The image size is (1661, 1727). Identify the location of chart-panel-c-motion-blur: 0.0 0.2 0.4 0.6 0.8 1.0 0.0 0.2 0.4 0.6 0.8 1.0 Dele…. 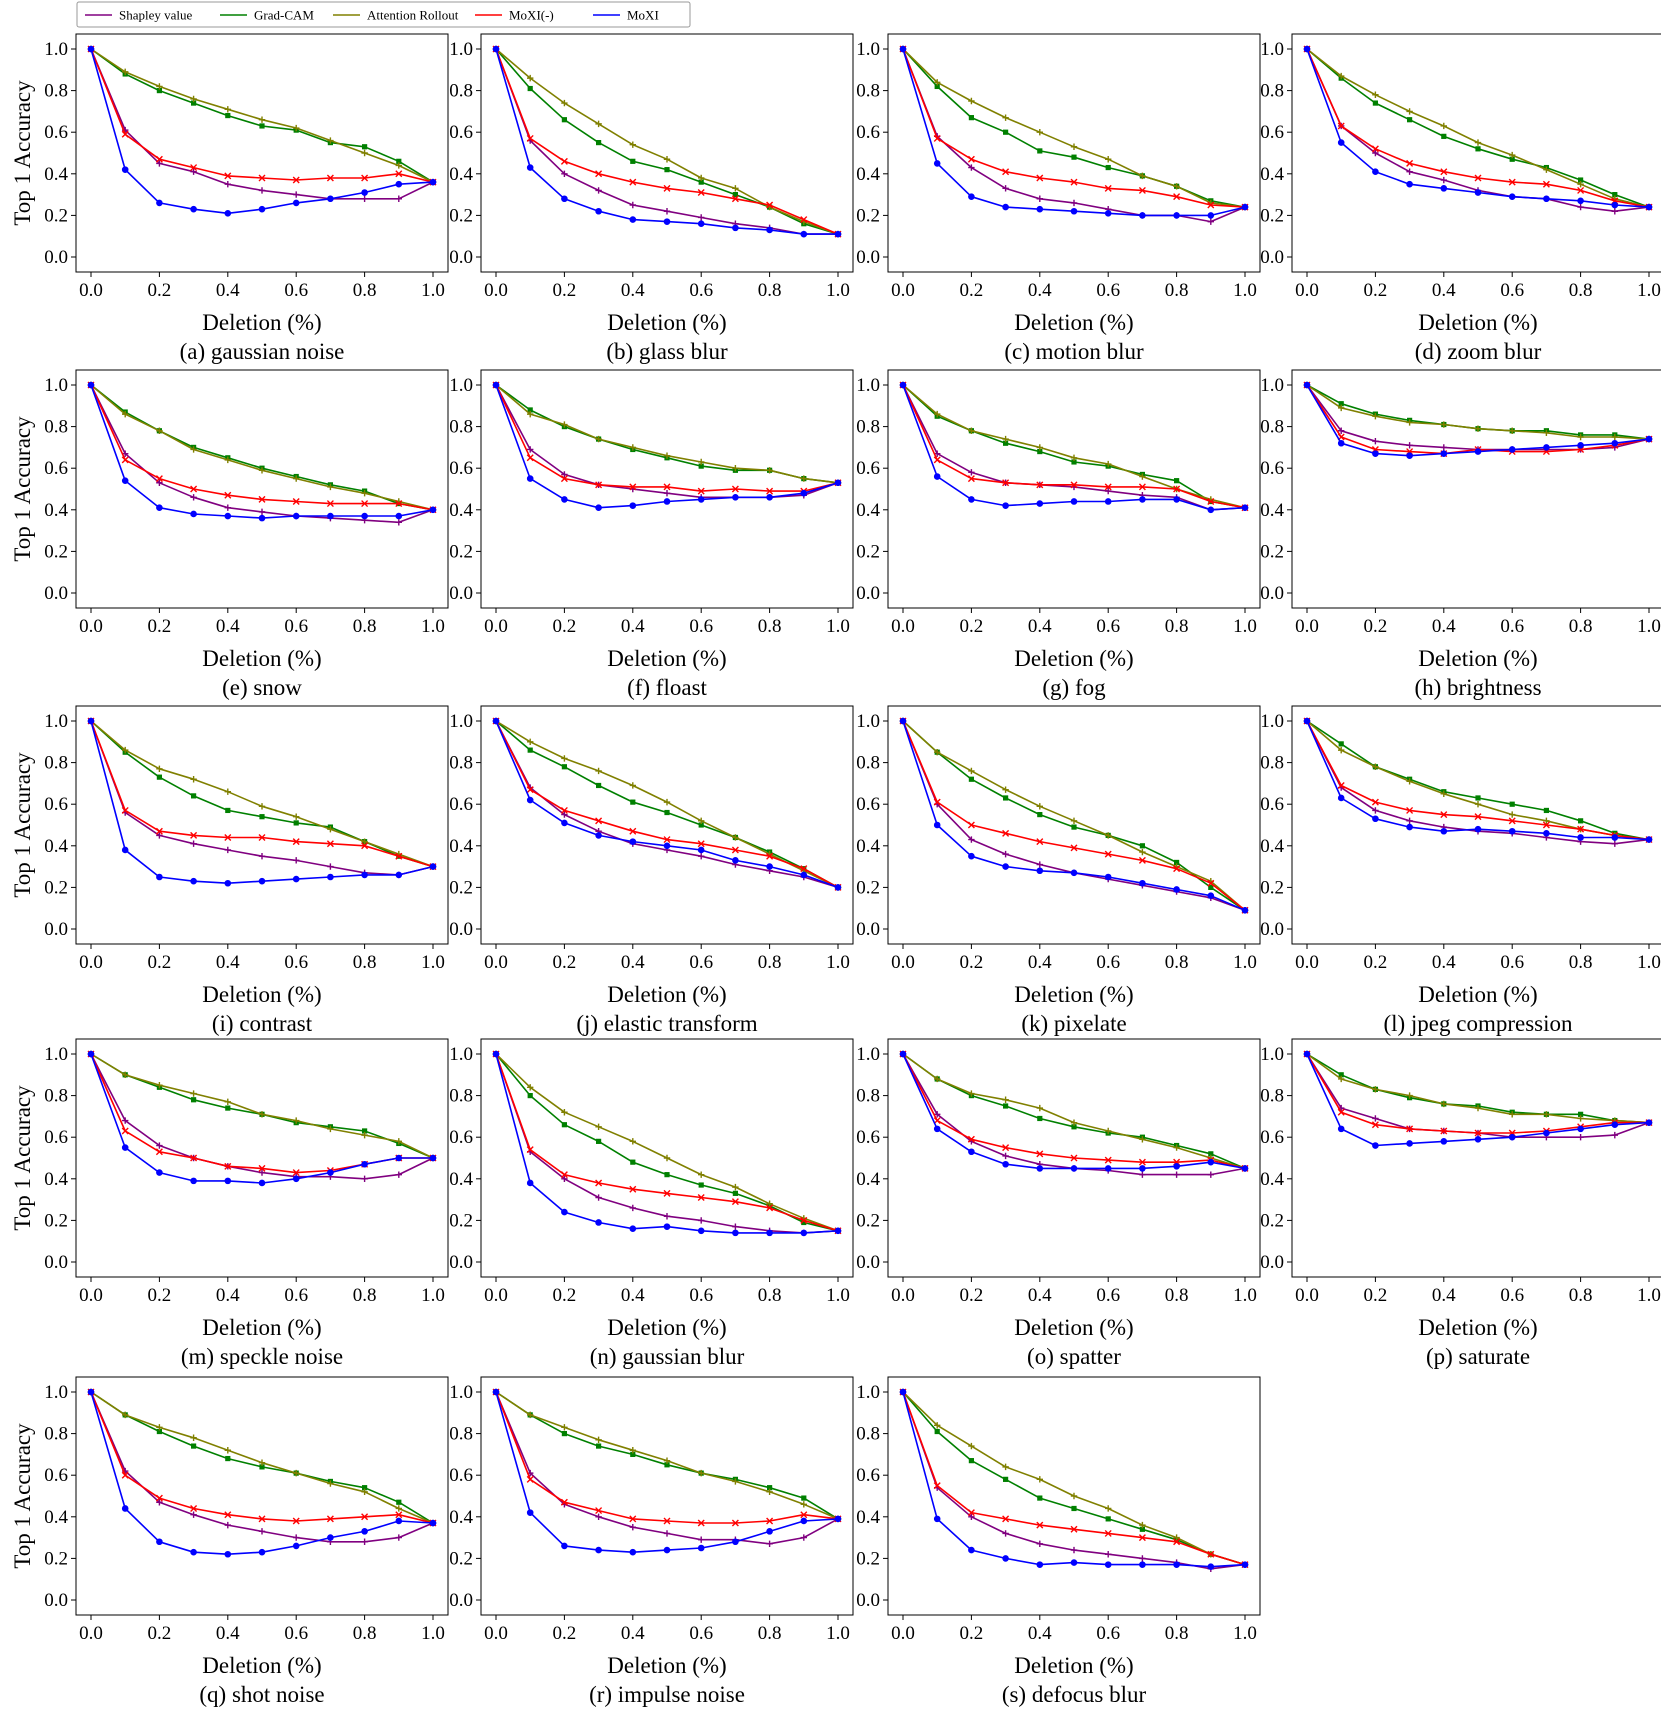
(1058, 198).